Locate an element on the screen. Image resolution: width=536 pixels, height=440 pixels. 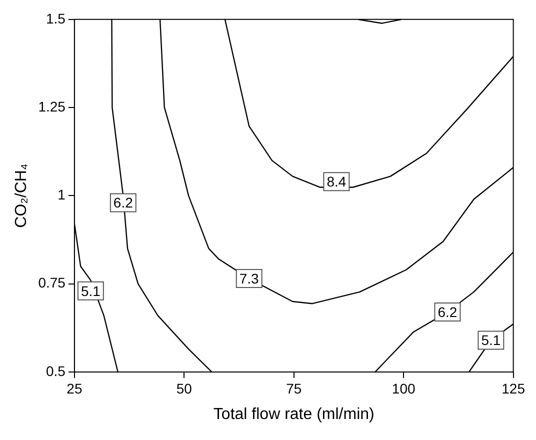
y-tick-label: 1.5 is located at coordinates (56, 18).